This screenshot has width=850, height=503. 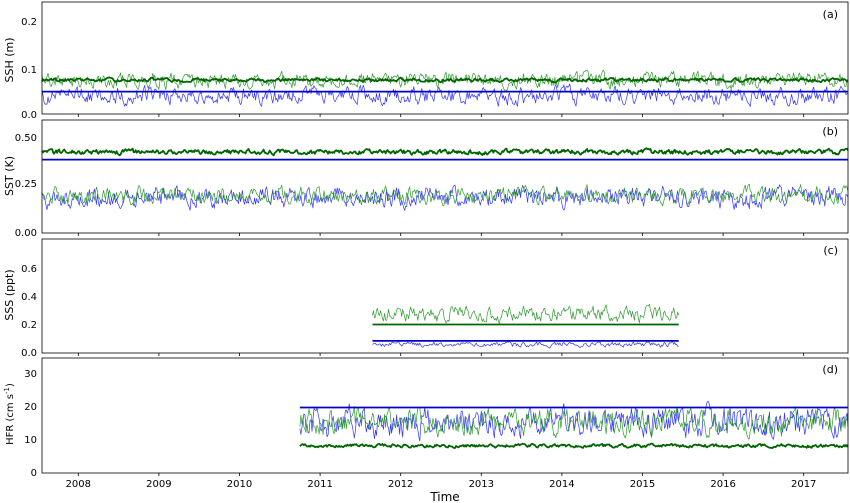 What do you see at coordinates (78, 484) in the screenshot?
I see `xtick-2008: 2008` at bounding box center [78, 484].